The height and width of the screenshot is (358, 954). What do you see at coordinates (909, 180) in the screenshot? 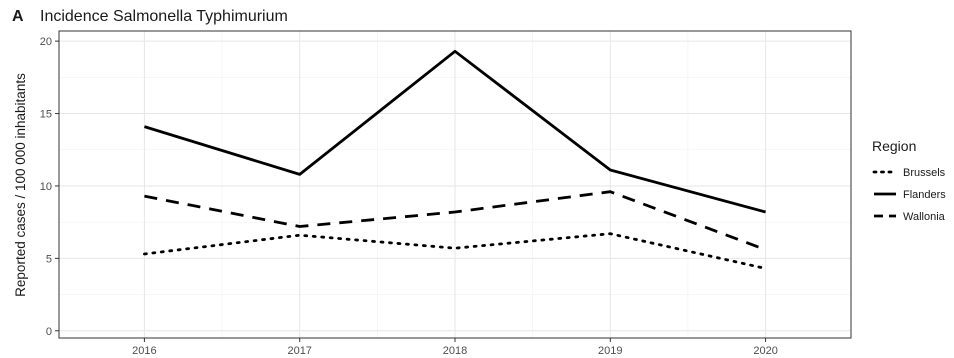
I see `legend: Region Brussels Flanders Wallonia` at bounding box center [909, 180].